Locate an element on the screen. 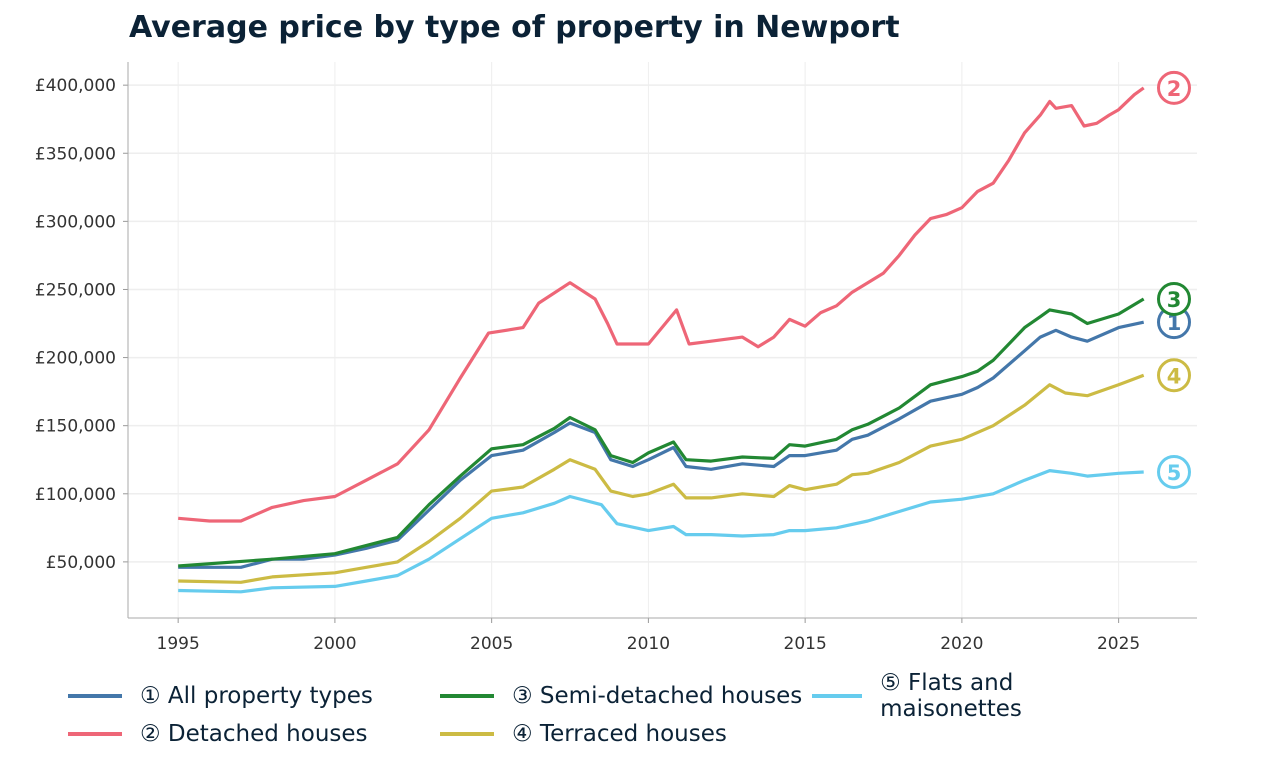  y-tick-label: £50,000 is located at coordinates (81, 563).